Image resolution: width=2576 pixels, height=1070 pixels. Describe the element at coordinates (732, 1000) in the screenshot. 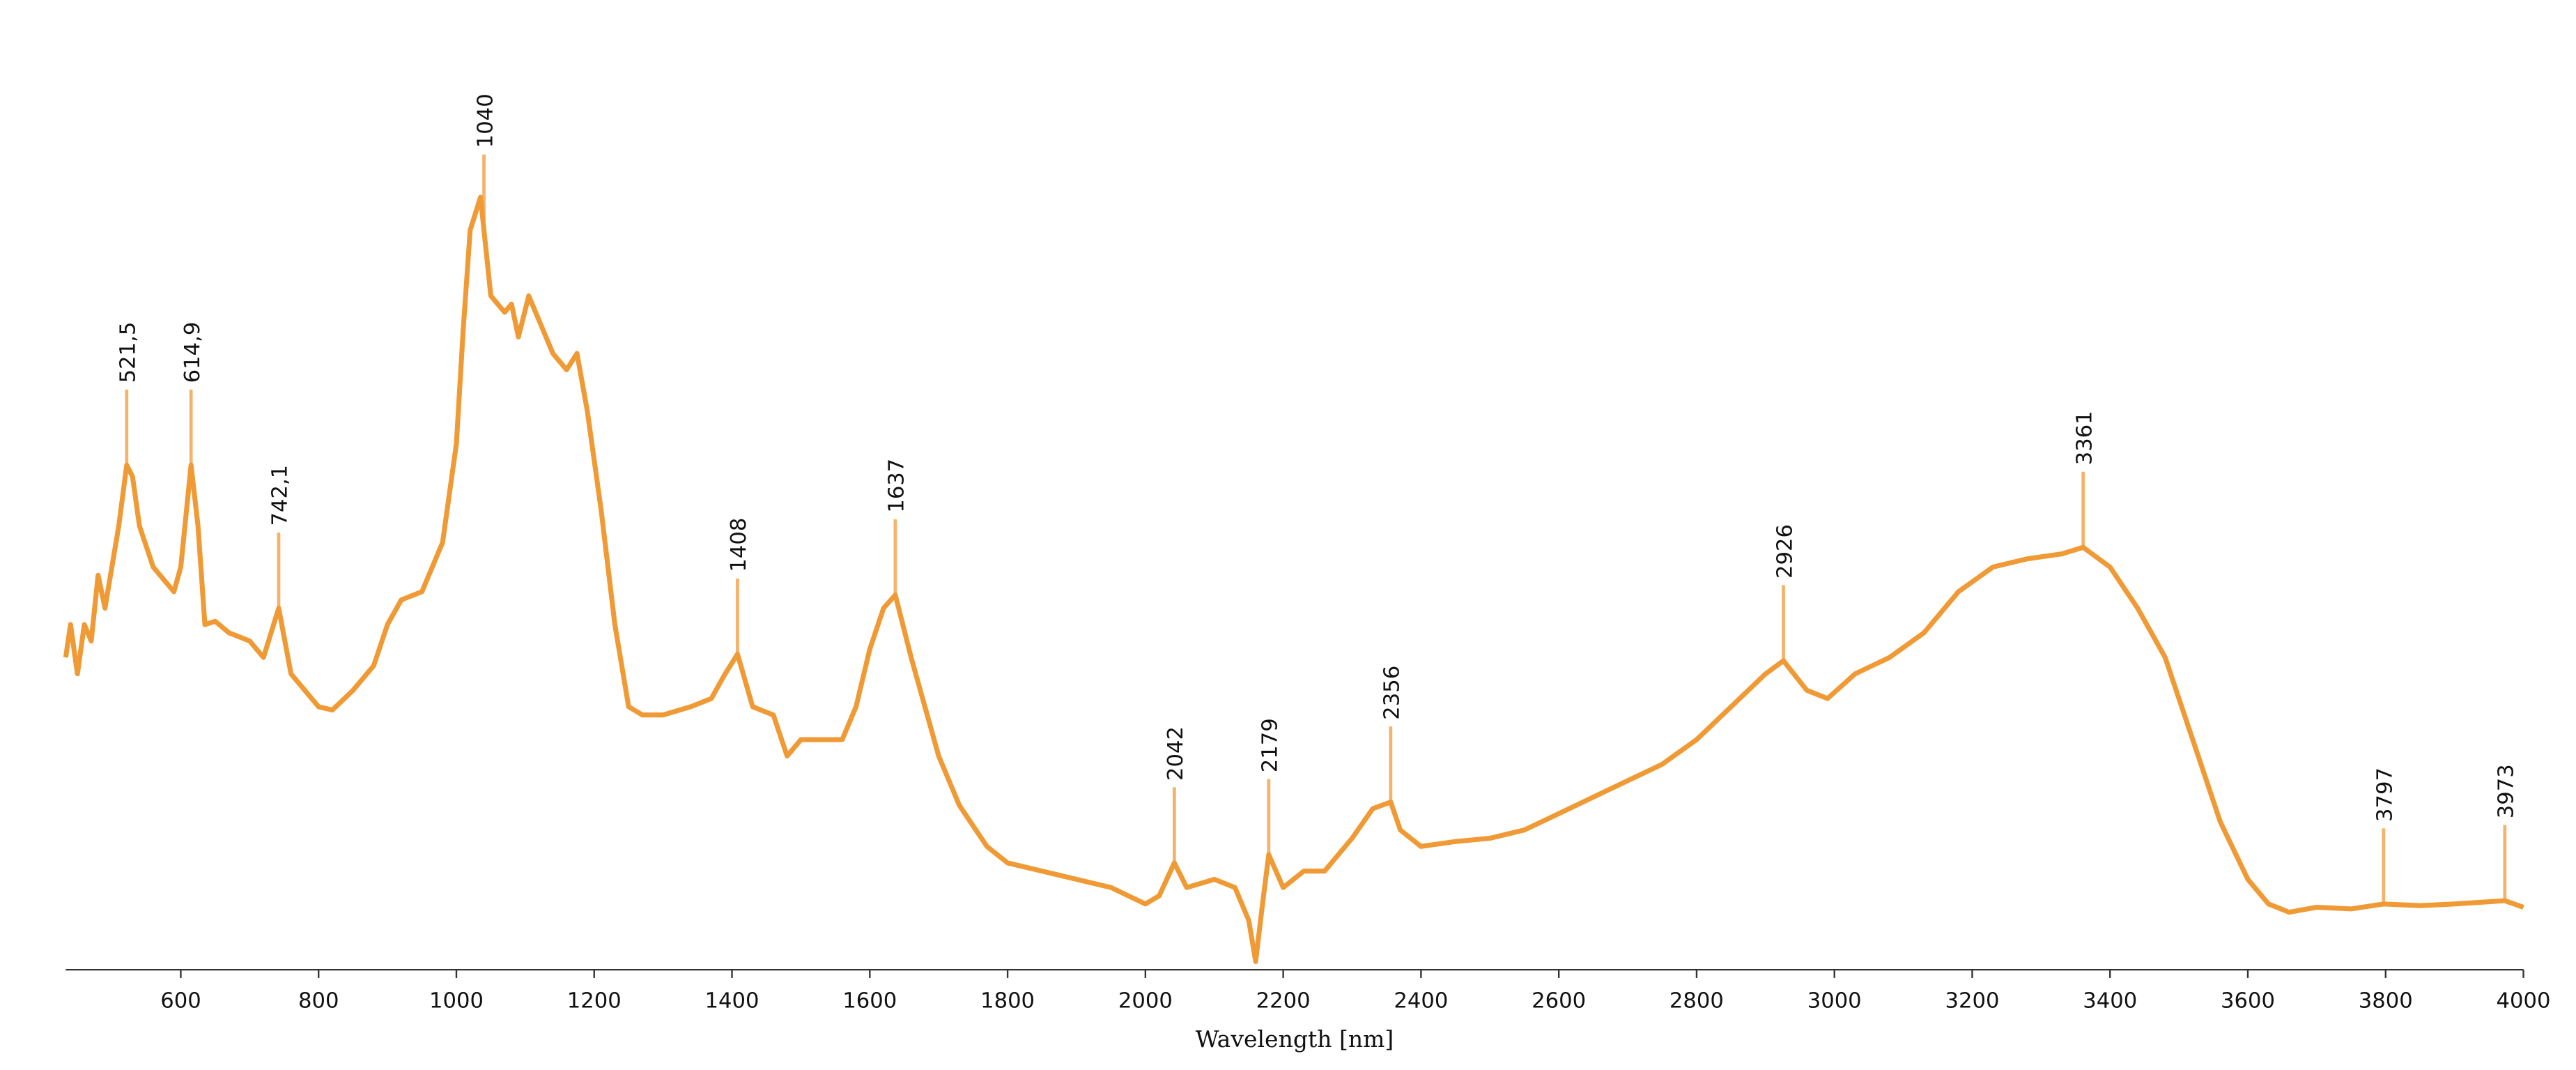

I see `x-tick-label: 1400` at that location.